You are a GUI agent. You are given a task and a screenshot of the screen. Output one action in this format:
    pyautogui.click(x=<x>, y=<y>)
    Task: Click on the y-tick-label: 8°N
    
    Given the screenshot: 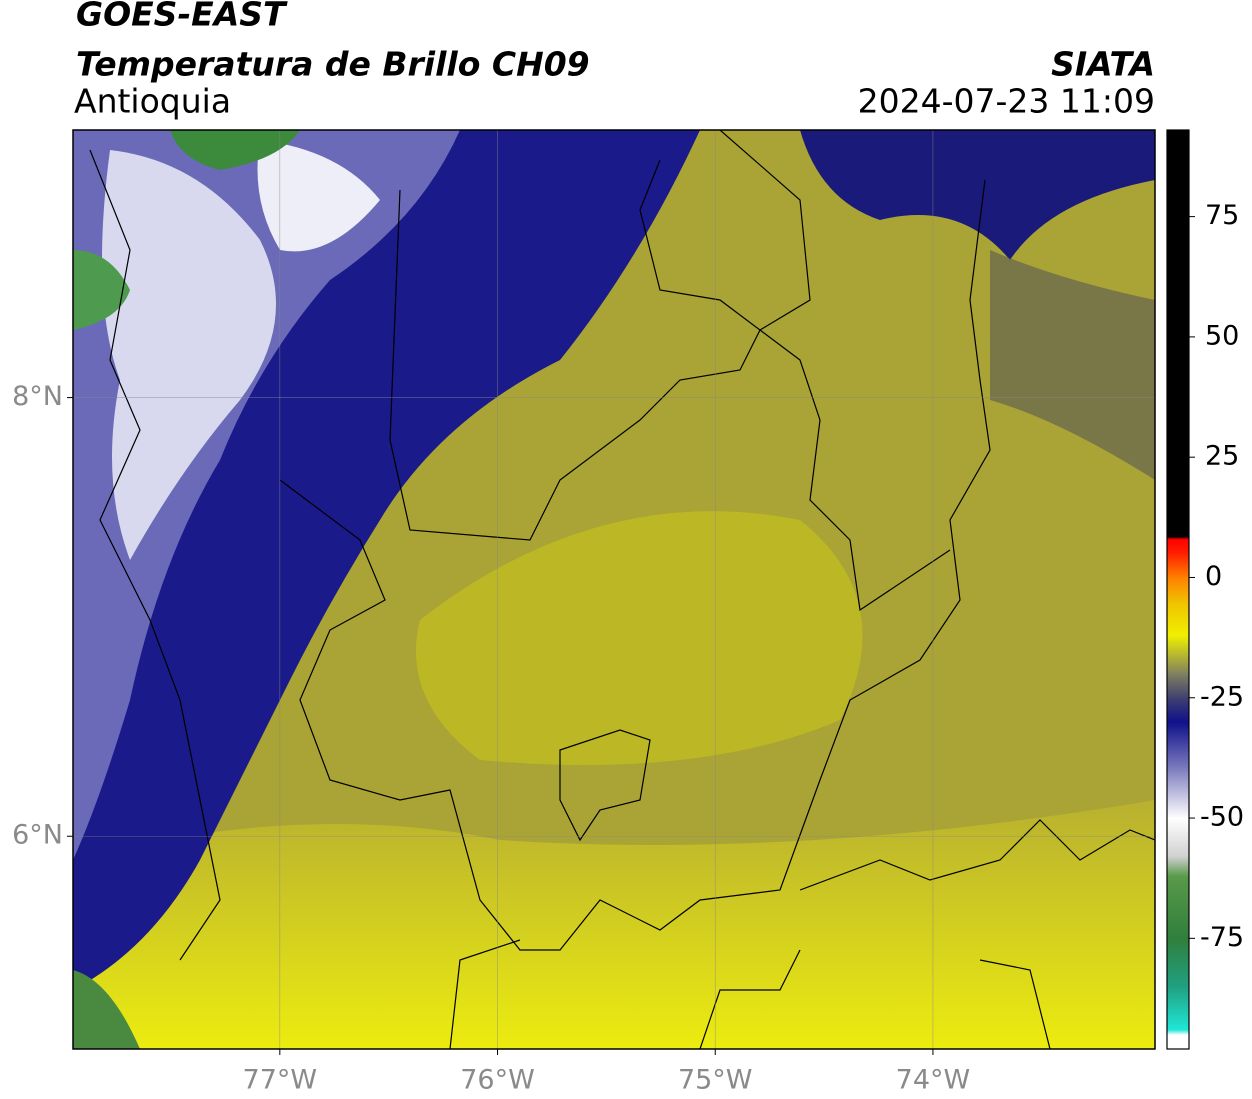 What is the action you would take?
    pyautogui.click(x=37, y=396)
    